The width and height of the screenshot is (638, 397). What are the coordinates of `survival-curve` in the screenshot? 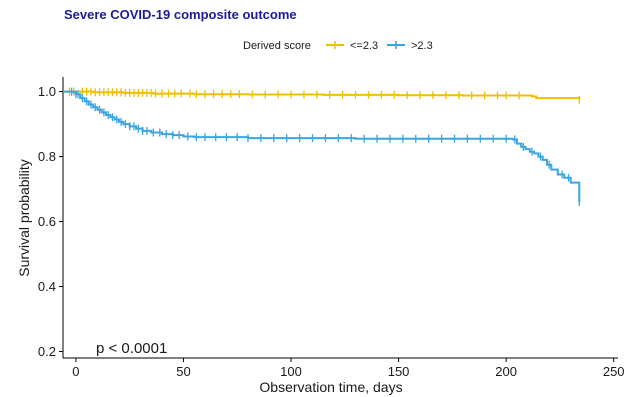 It's located at (322, 95).